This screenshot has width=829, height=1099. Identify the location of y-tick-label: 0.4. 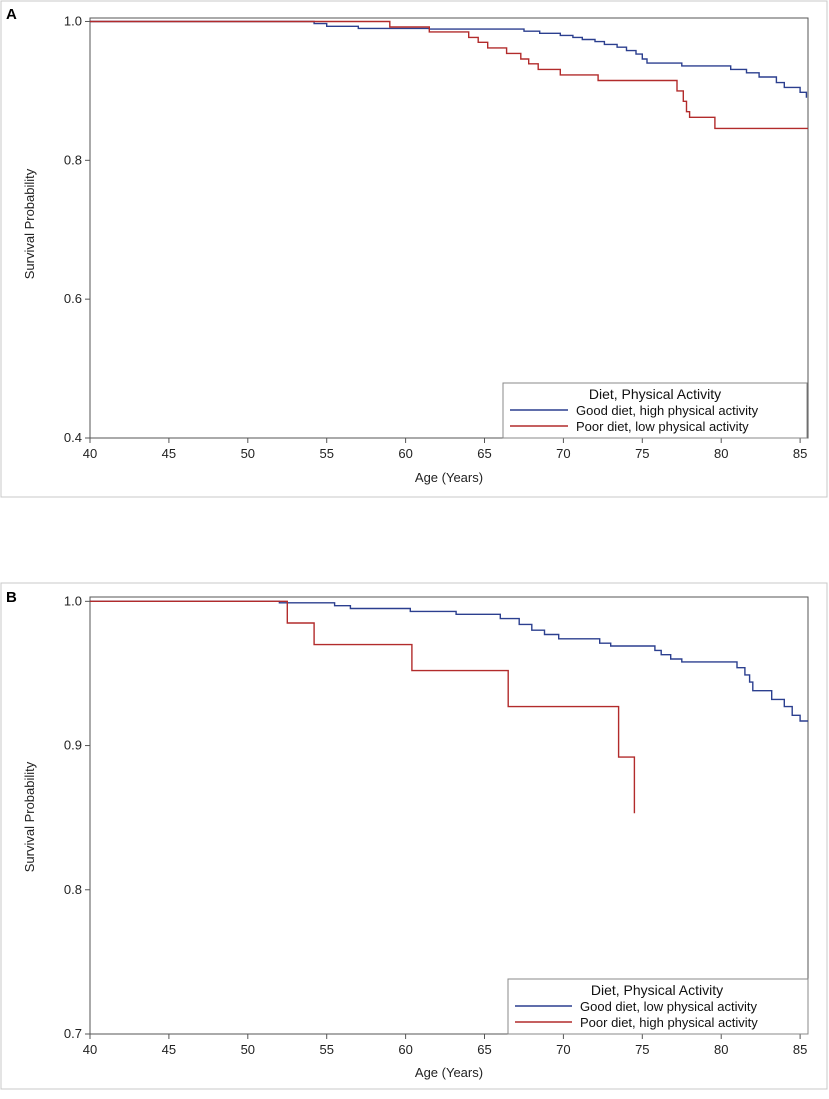
(73, 437).